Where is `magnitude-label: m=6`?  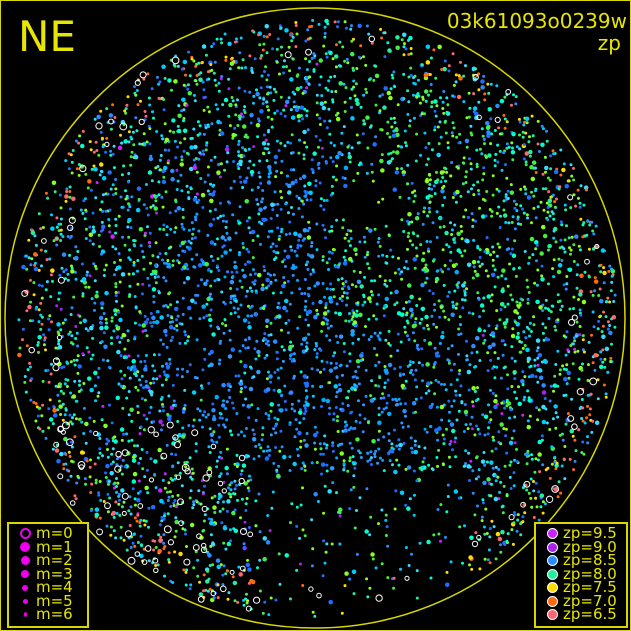 magnitude-label: m=6 is located at coordinates (54, 614).